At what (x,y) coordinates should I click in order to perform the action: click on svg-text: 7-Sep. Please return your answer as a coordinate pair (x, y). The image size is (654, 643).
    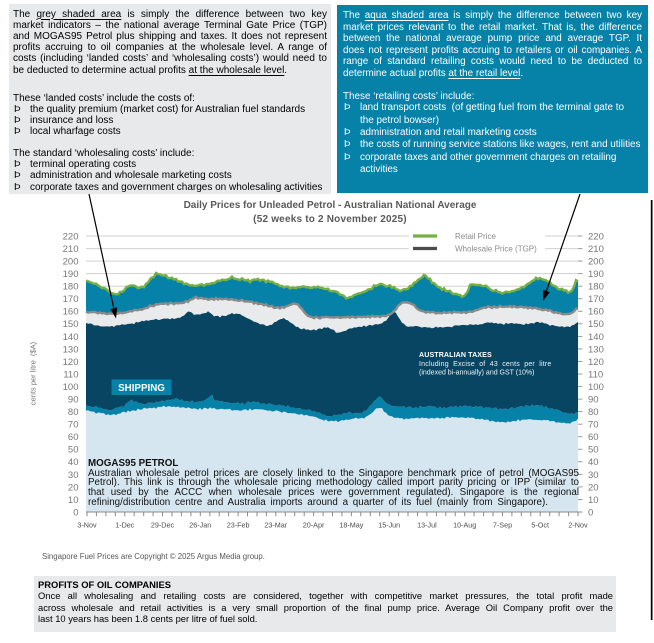
    Looking at the image, I should click on (502, 525).